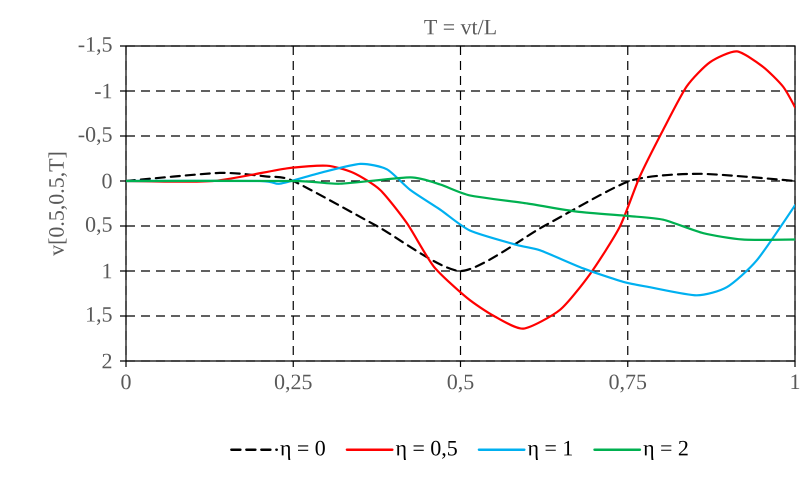  What do you see at coordinates (293, 383) in the screenshot?
I see `x-tick-label: 0,25` at bounding box center [293, 383].